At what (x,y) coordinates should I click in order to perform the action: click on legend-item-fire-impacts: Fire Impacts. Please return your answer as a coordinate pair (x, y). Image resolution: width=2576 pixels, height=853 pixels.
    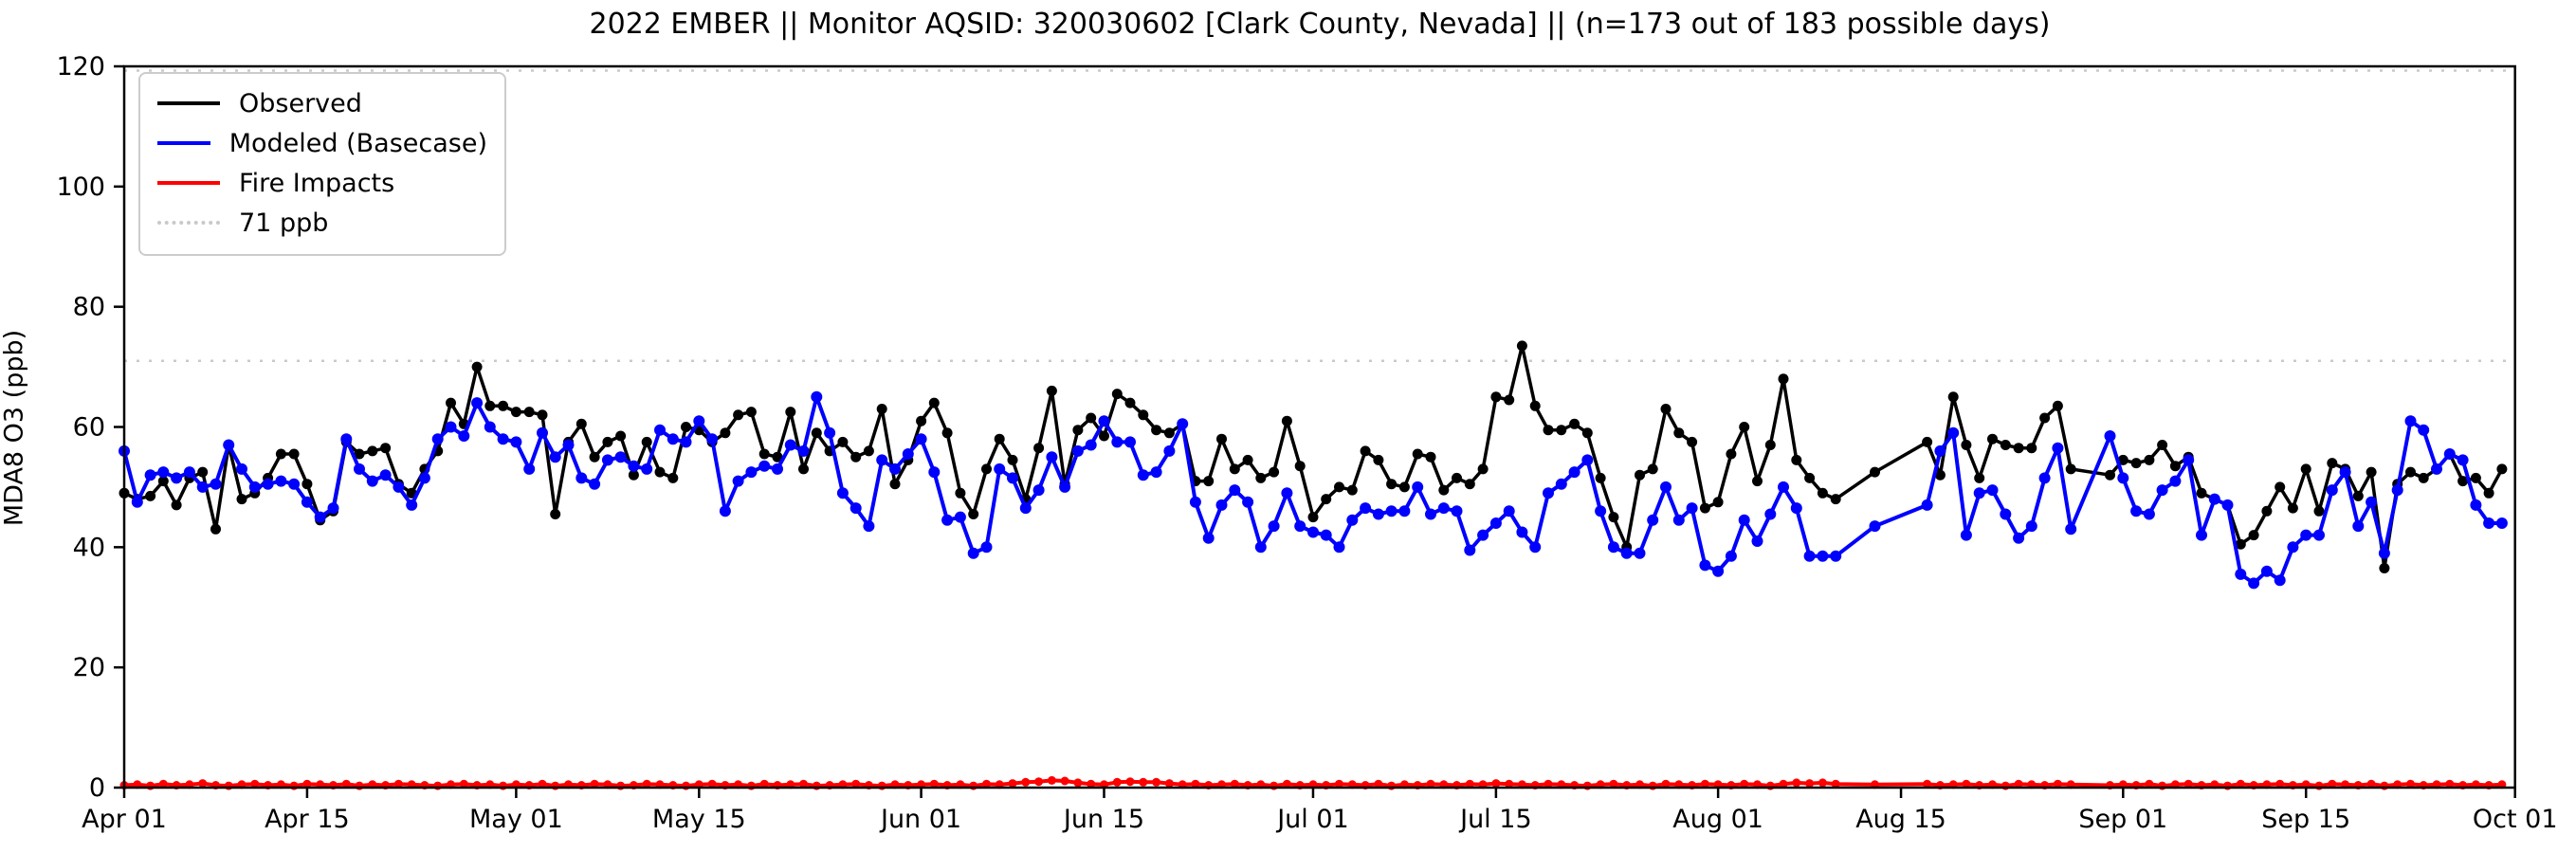
    Looking at the image, I should click on (322, 183).